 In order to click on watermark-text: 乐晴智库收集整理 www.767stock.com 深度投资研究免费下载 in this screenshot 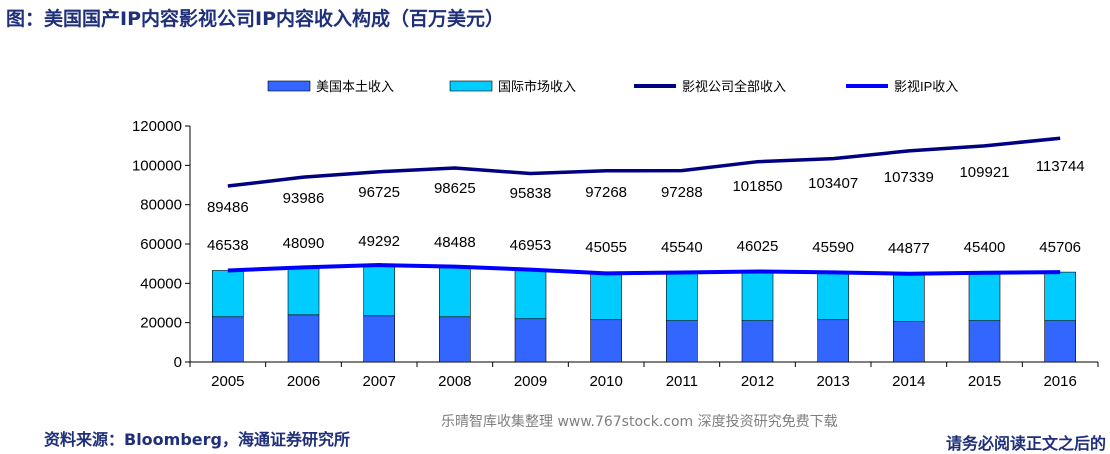, I will do `click(639, 422)`.